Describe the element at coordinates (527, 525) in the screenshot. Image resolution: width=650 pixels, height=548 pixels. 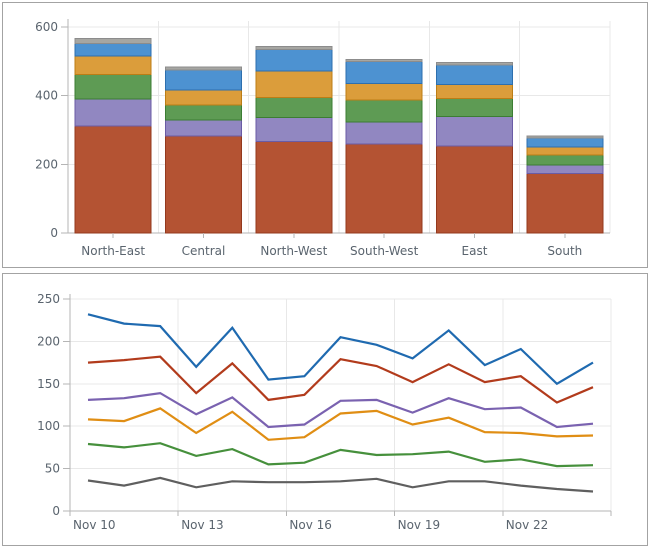
I see `x-tick-label: Nov 22` at that location.